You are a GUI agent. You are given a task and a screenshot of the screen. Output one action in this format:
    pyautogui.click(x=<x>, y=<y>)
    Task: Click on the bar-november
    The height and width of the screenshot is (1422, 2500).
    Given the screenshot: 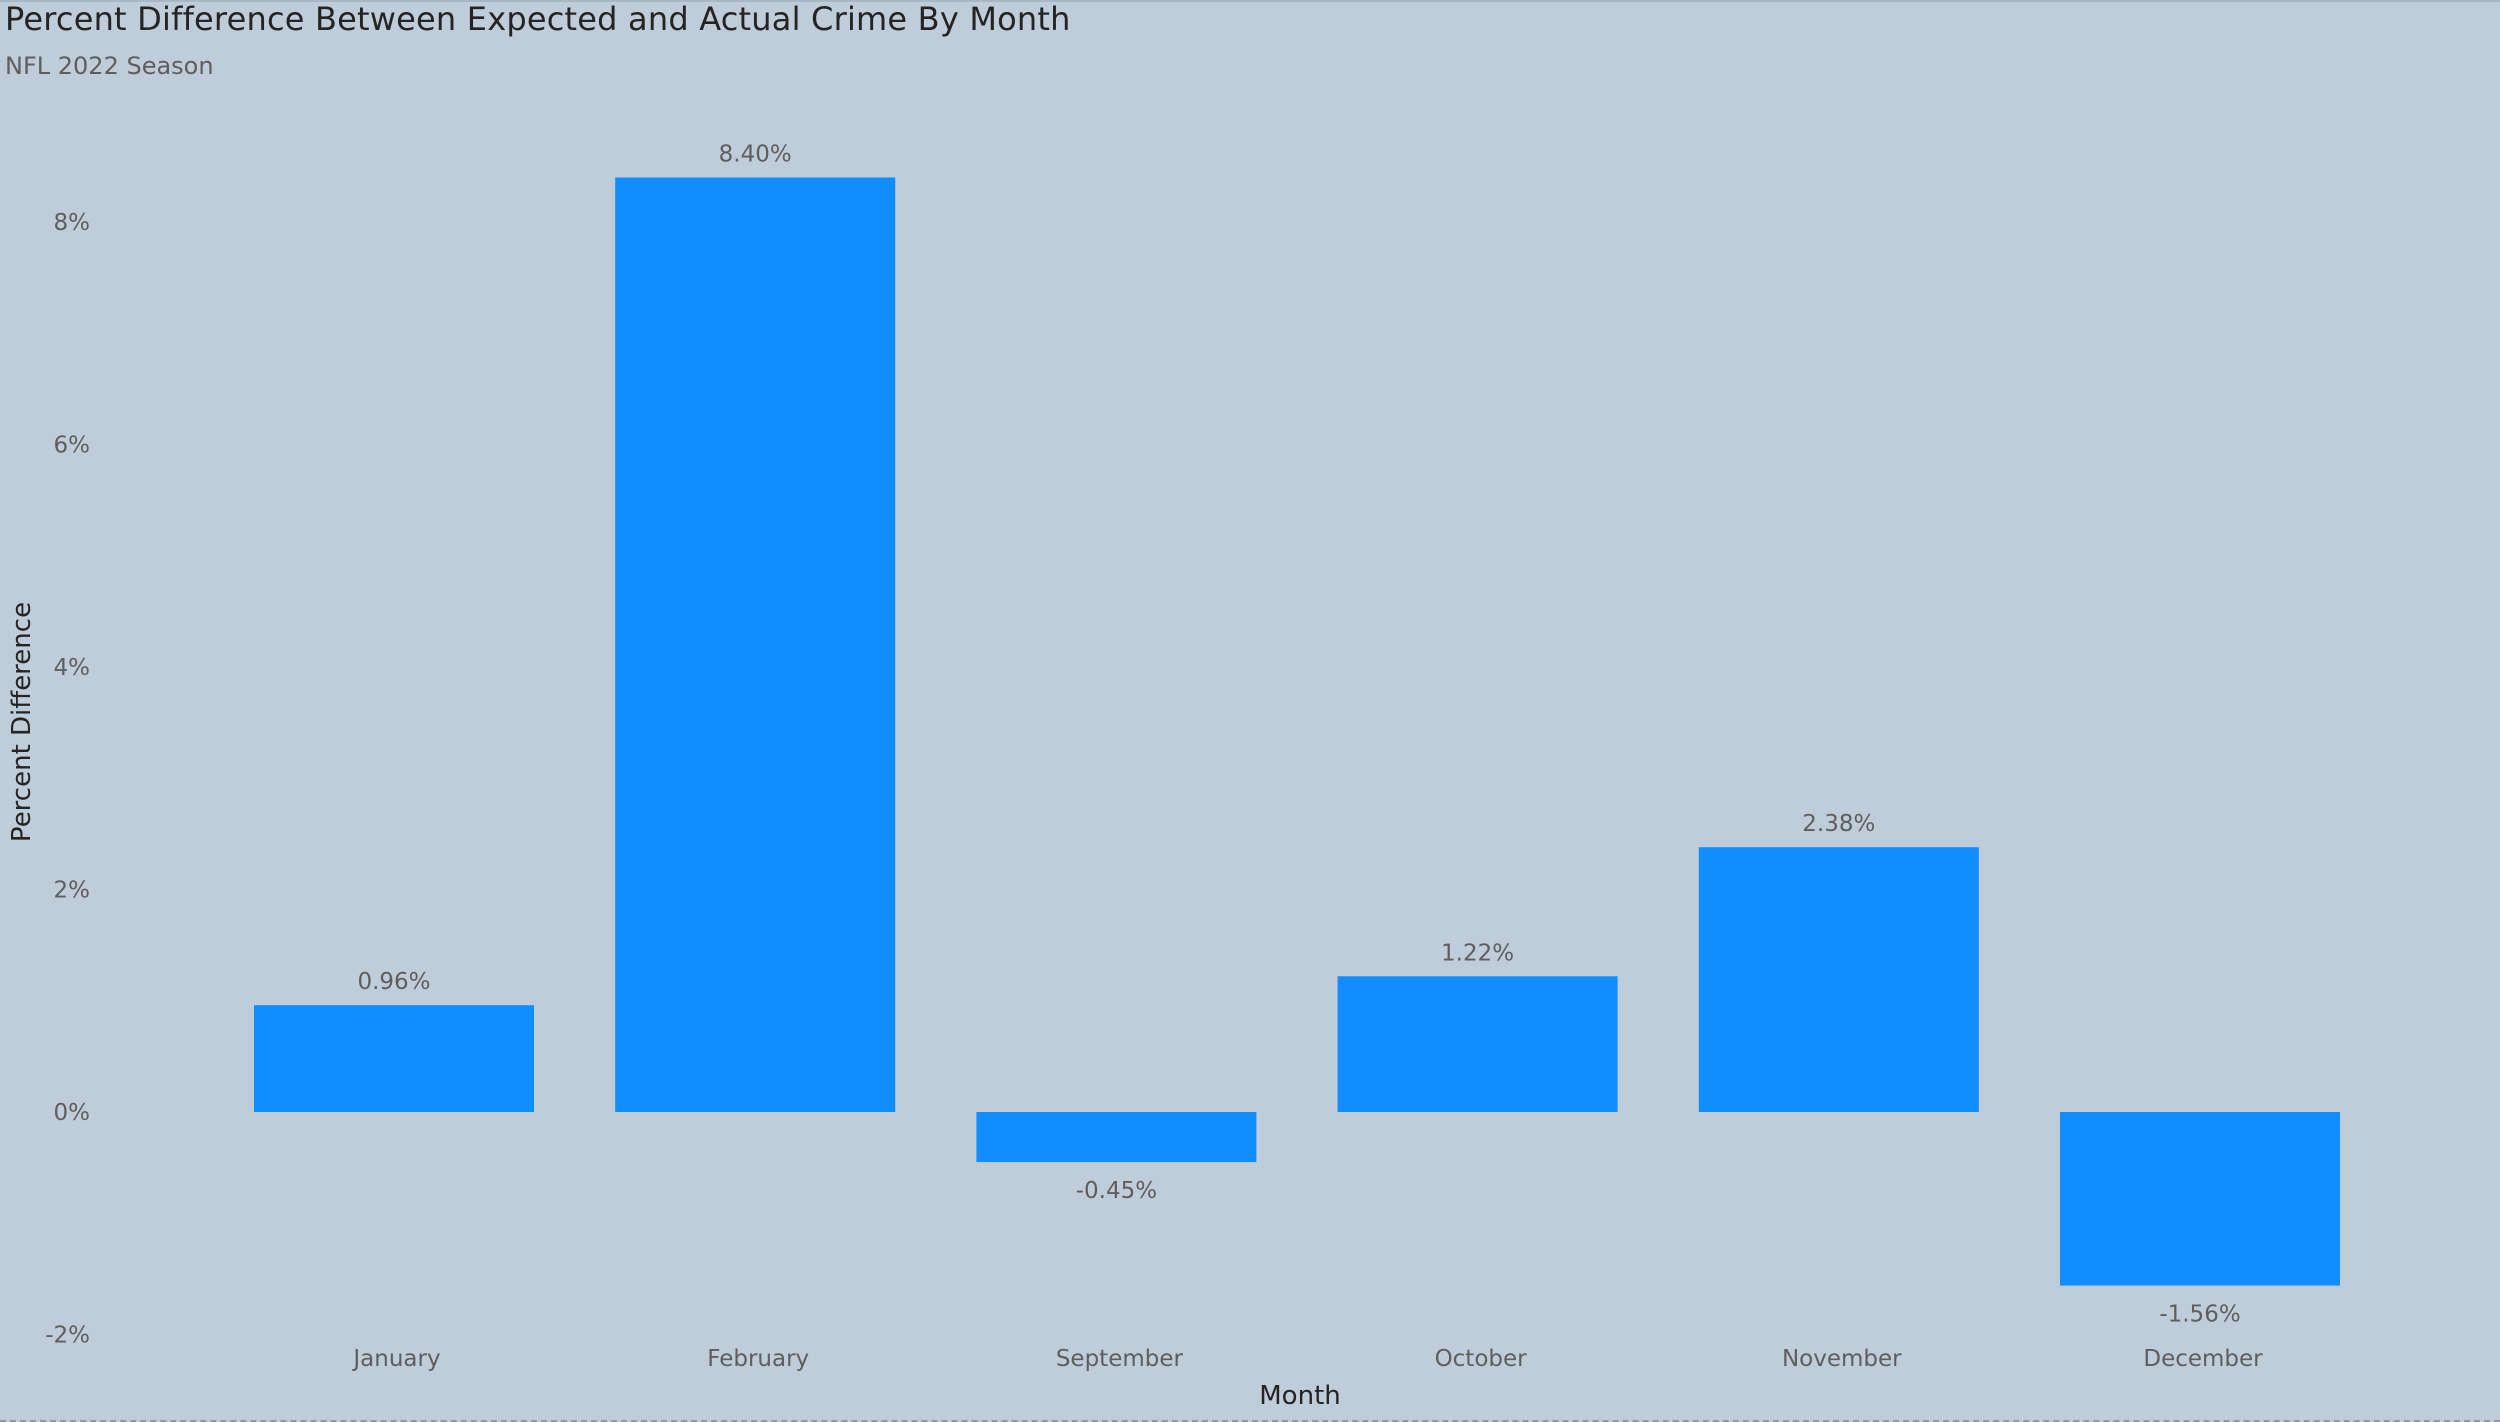 What is the action you would take?
    pyautogui.click(x=1838, y=979)
    